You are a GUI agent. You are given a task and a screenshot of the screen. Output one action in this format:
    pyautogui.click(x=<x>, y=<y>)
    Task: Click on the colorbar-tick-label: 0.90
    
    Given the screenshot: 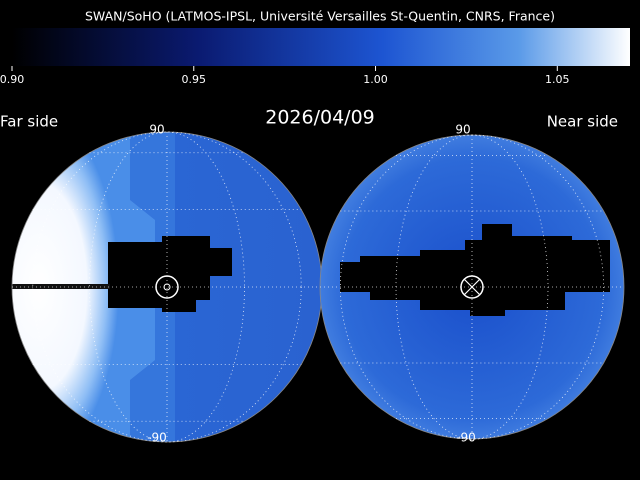 What is the action you would take?
    pyautogui.click(x=12, y=79)
    